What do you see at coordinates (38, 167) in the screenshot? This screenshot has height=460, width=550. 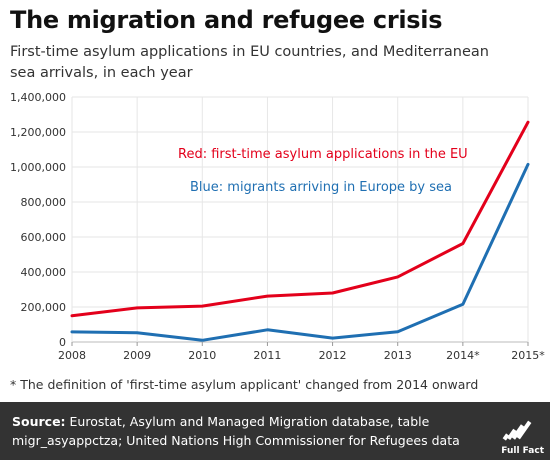 I see `y-tick-label: 1,000,000` at bounding box center [38, 167].